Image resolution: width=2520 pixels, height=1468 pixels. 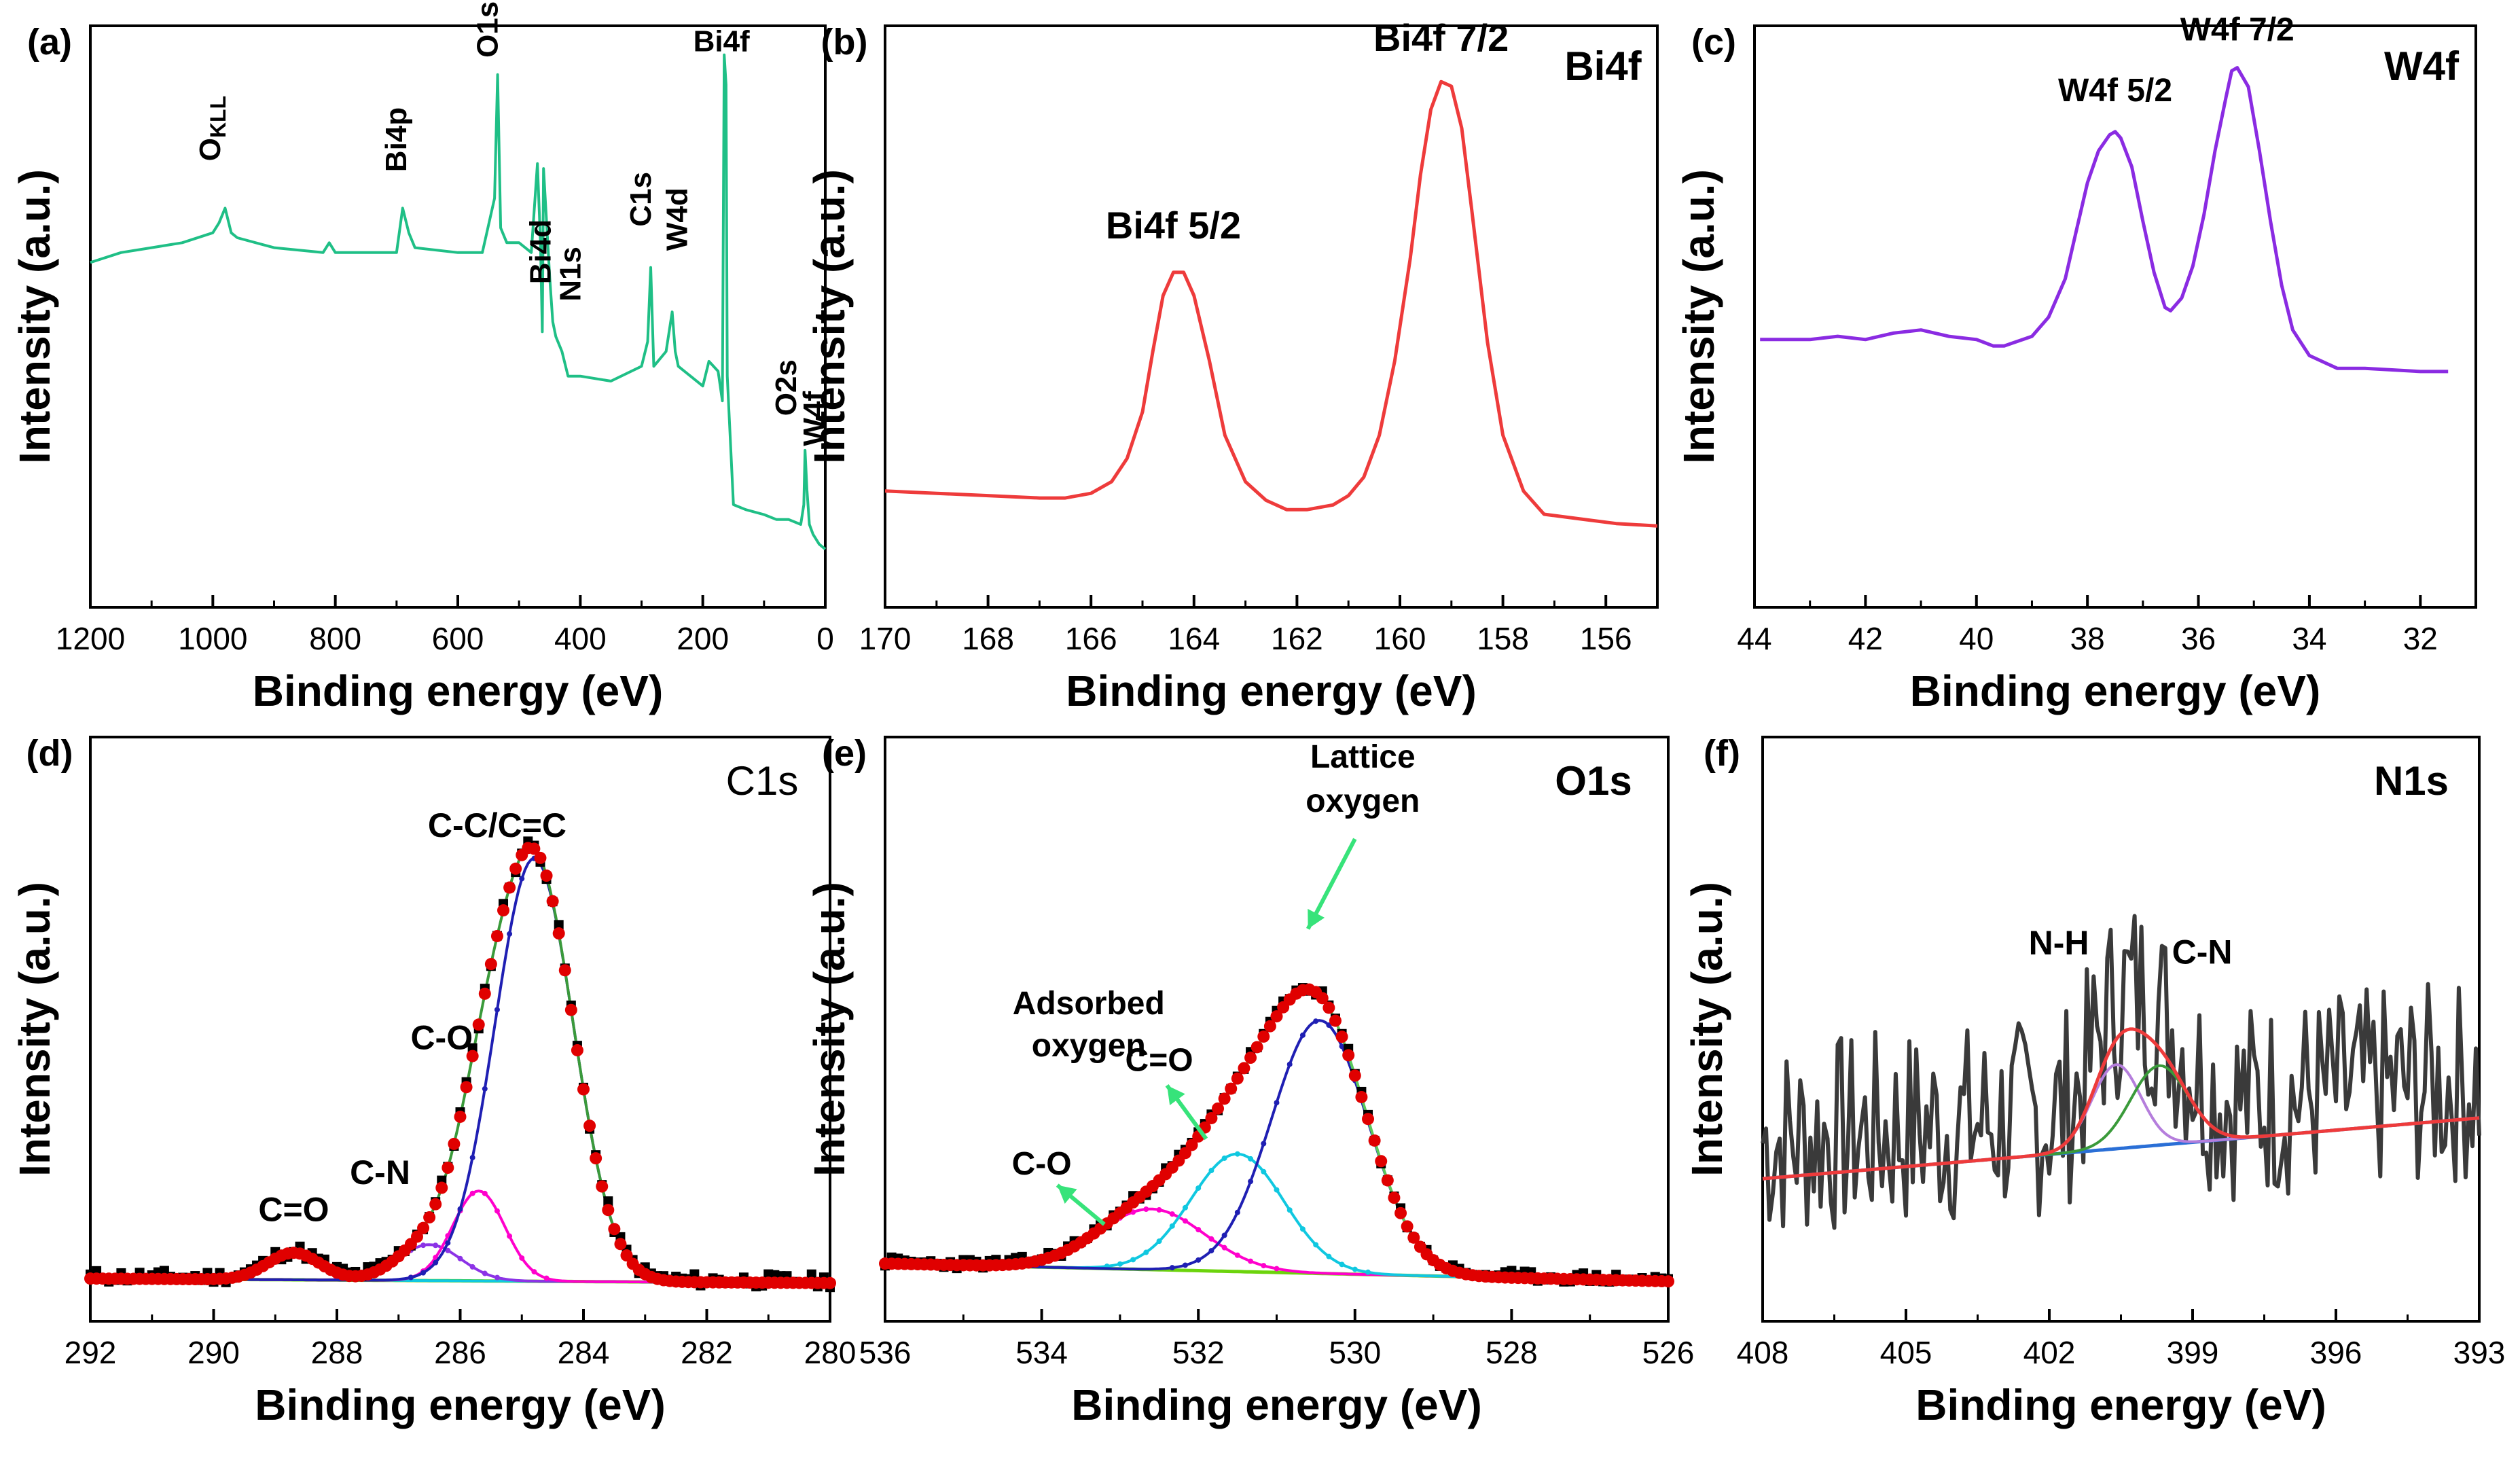 I want to click on c-title: W4f, so click(x=2422, y=66).